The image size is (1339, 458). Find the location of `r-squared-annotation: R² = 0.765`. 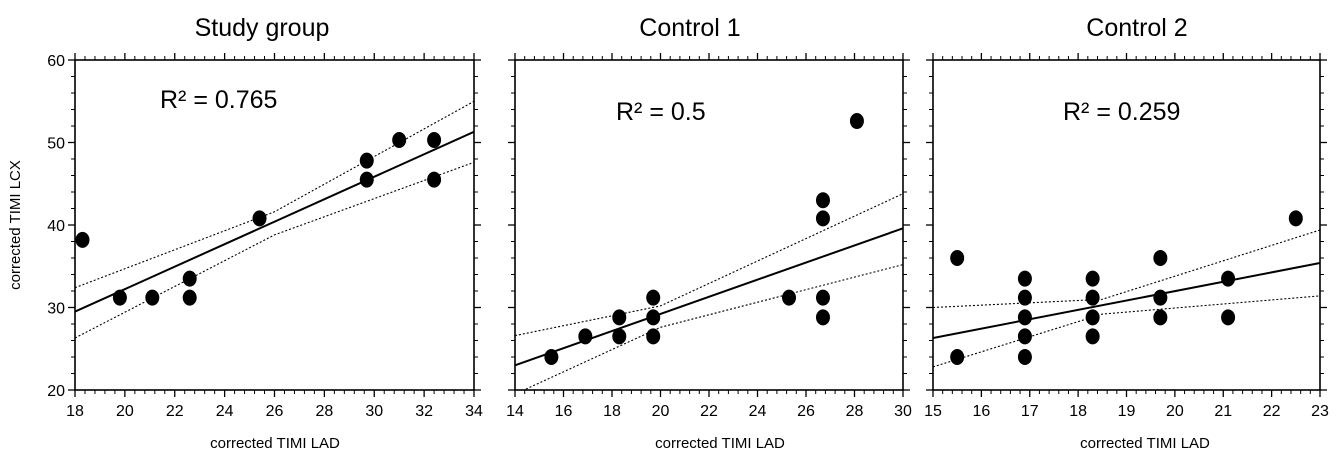

r-squared-annotation: R² = 0.765 is located at coordinates (218, 100).